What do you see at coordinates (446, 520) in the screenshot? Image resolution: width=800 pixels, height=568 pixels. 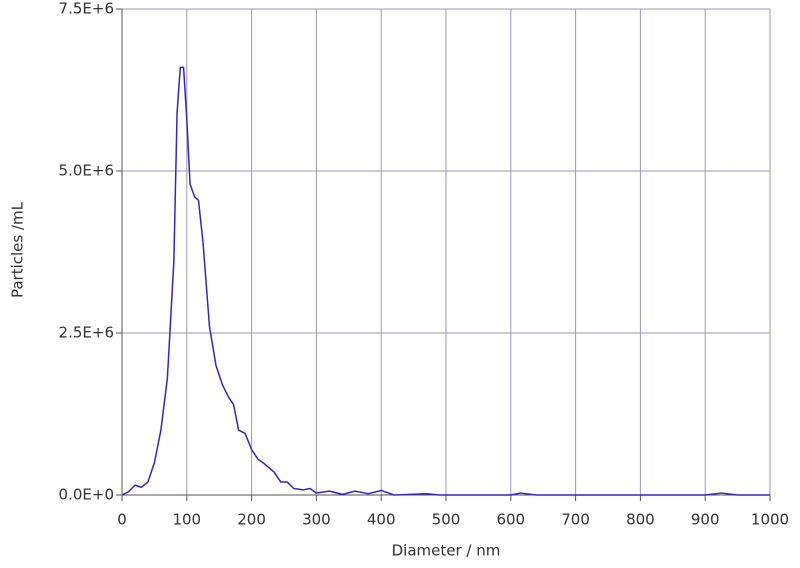 I see `x-tick-label: 500` at bounding box center [446, 520].